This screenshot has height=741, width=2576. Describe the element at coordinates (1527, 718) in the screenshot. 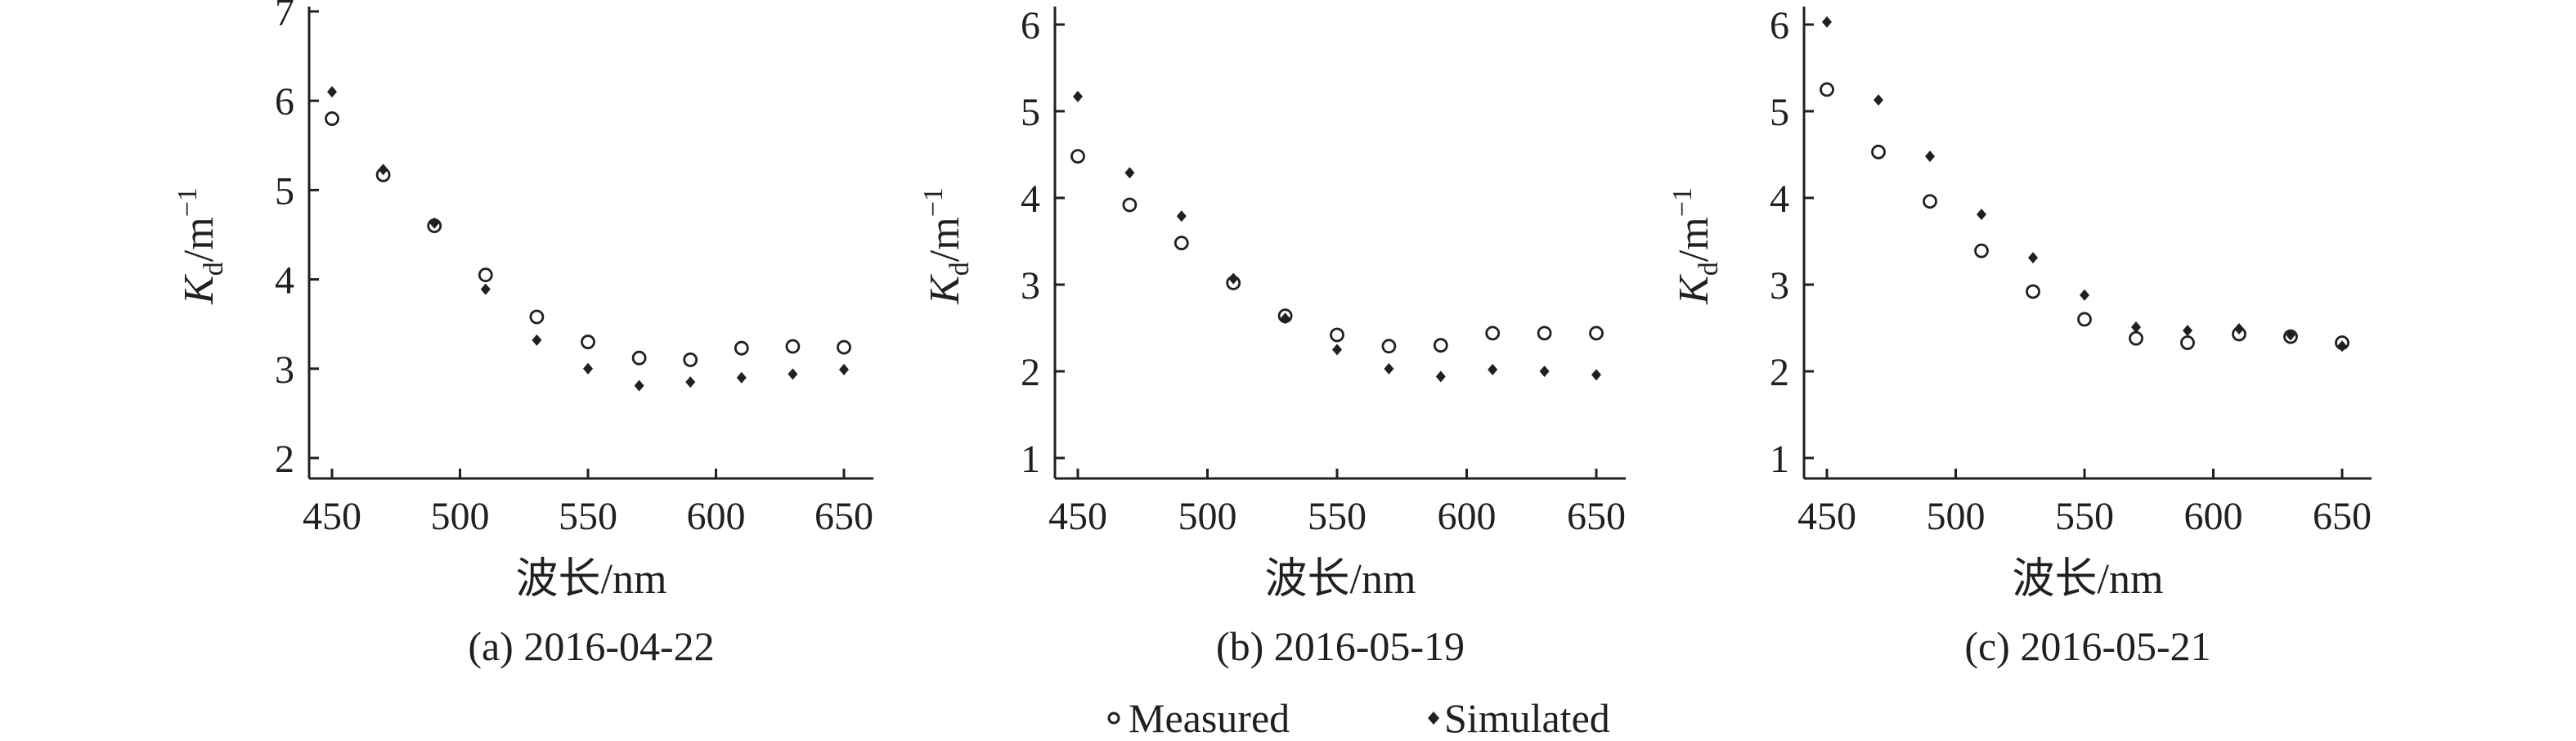

I see `legend-simulated-label: Simulated` at that location.